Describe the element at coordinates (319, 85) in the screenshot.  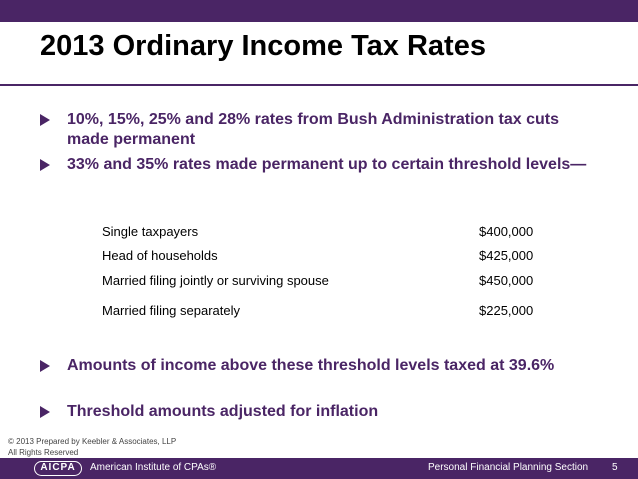
I see `title-divider` at that location.